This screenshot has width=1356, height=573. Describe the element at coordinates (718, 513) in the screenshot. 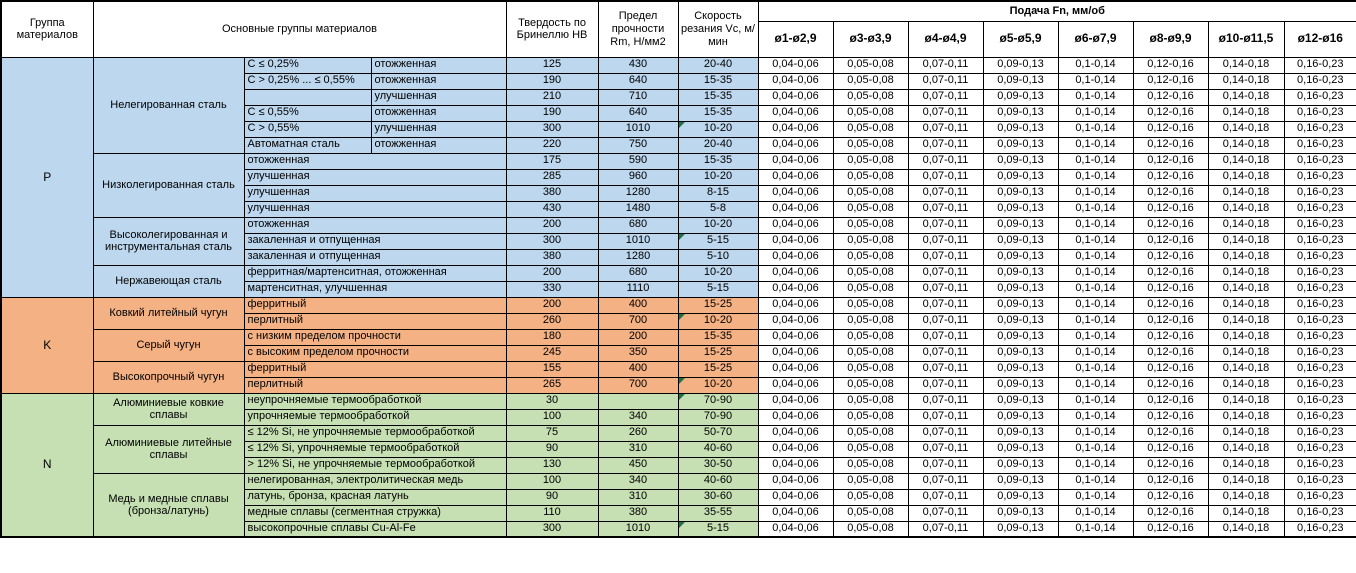

I see `cutting-speed-cell: 35-55` at that location.